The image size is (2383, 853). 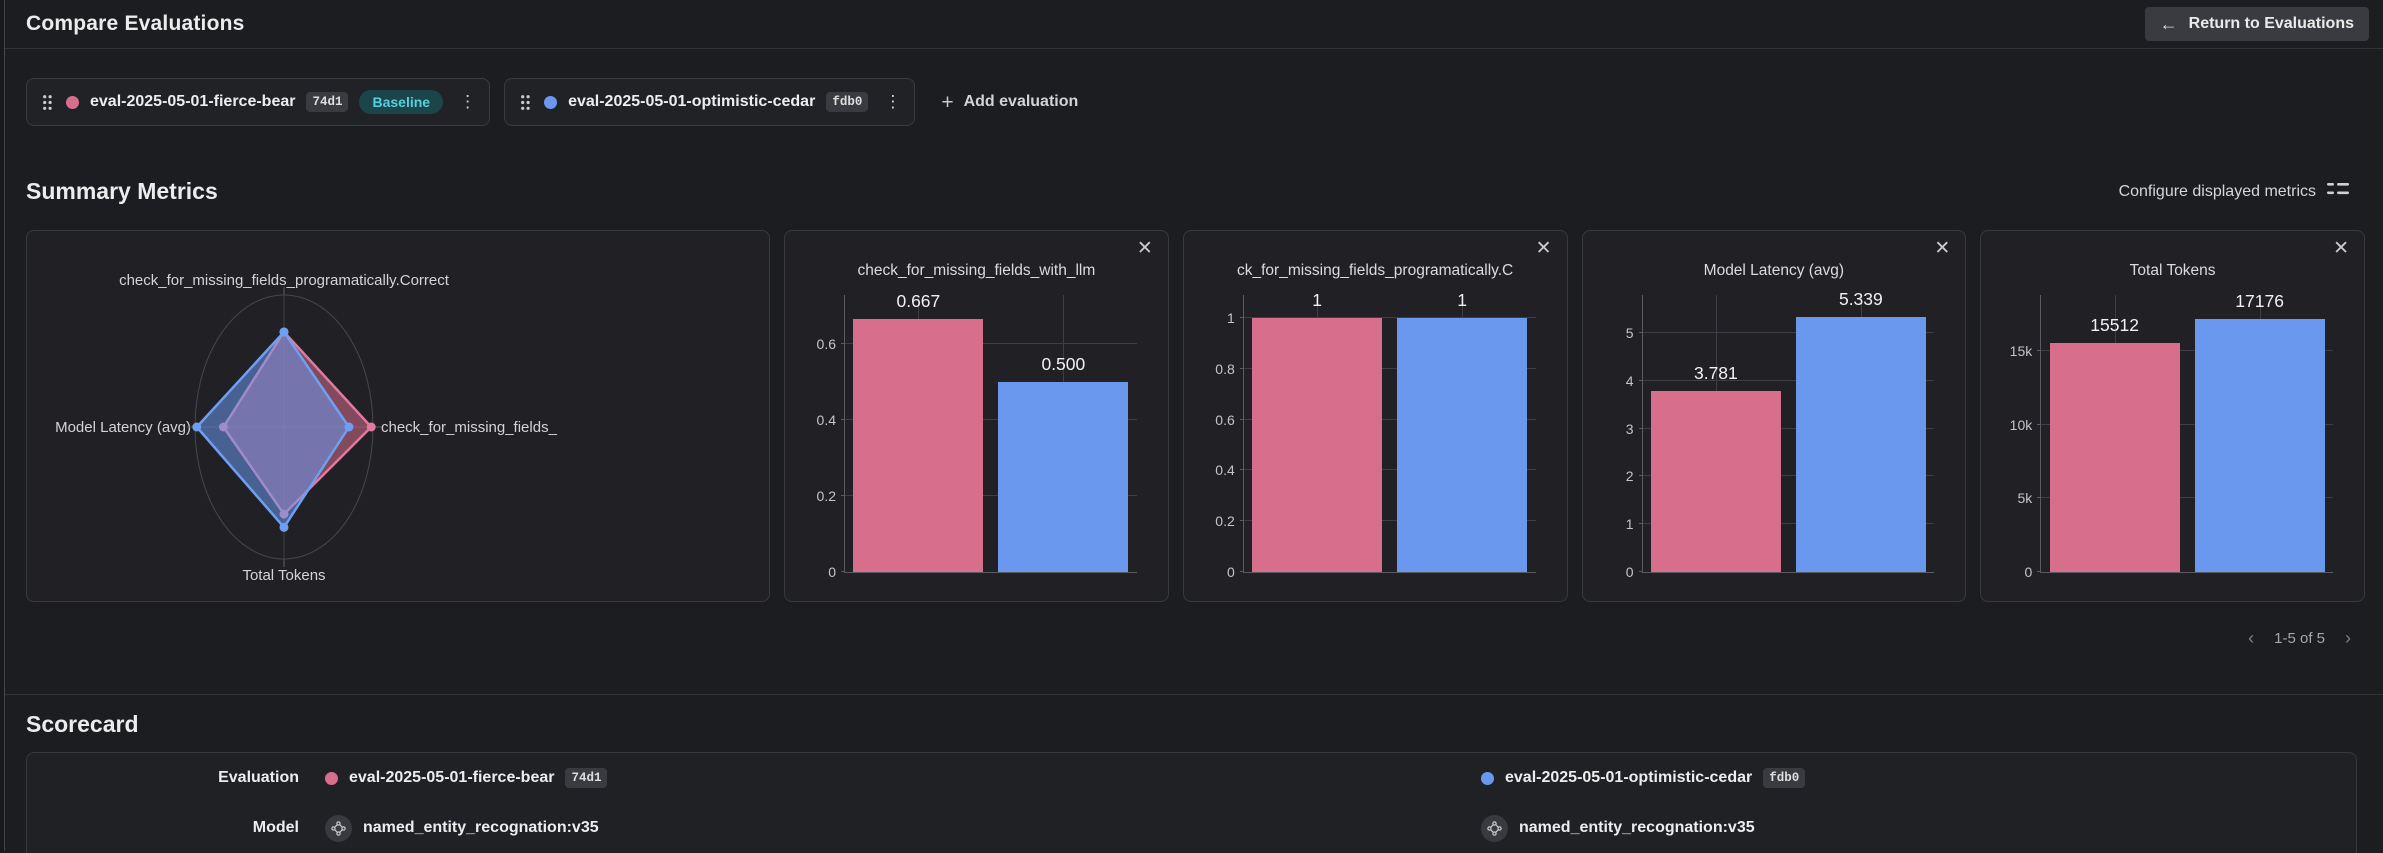 What do you see at coordinates (2338, 191) in the screenshot?
I see `configure-metrics-icon` at bounding box center [2338, 191].